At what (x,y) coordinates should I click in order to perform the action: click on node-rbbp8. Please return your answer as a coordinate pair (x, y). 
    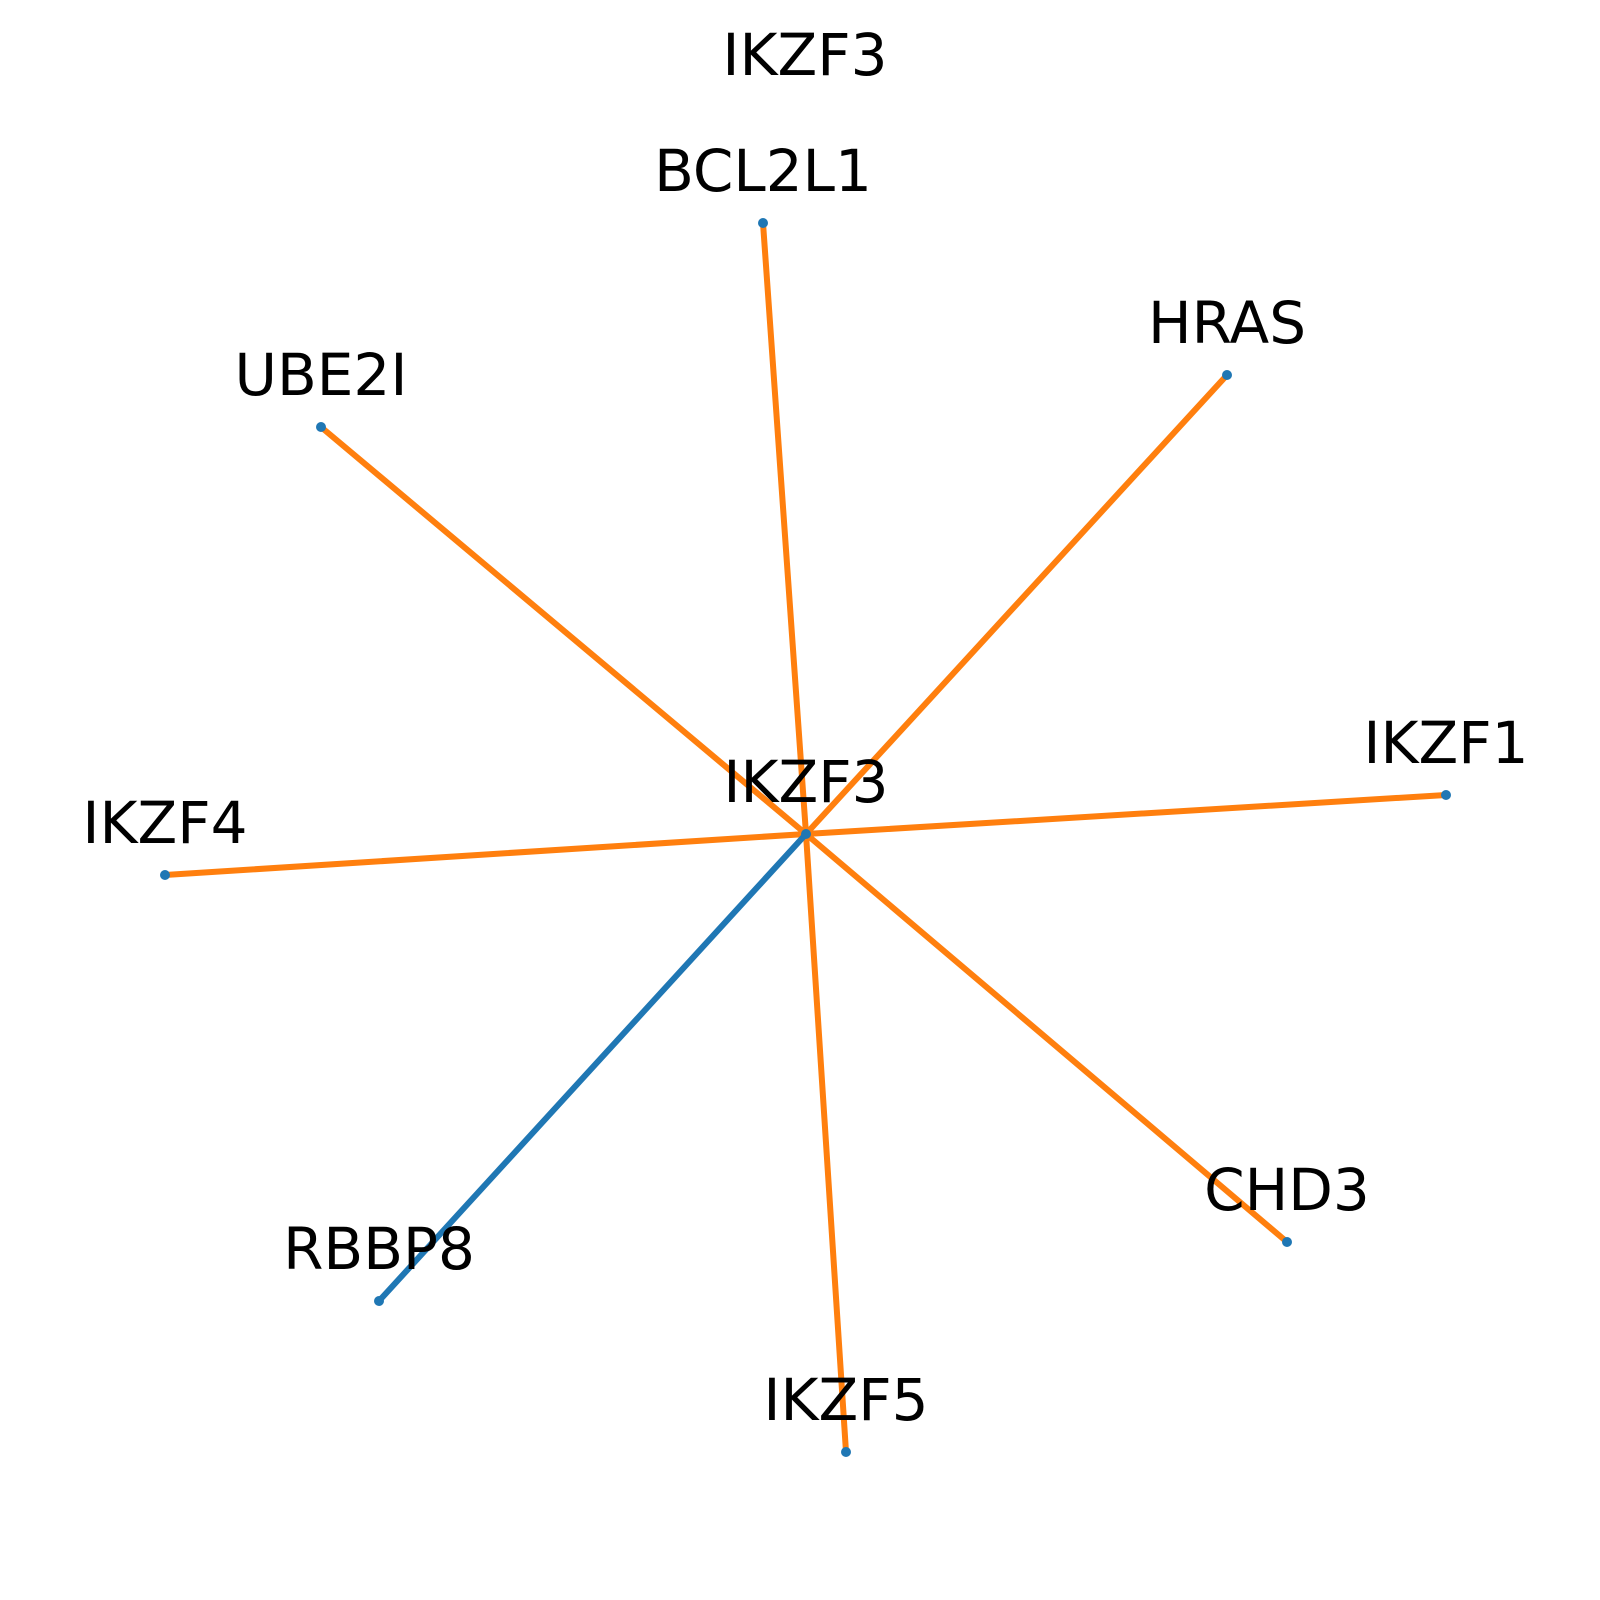
    Looking at the image, I should click on (379, 1301).